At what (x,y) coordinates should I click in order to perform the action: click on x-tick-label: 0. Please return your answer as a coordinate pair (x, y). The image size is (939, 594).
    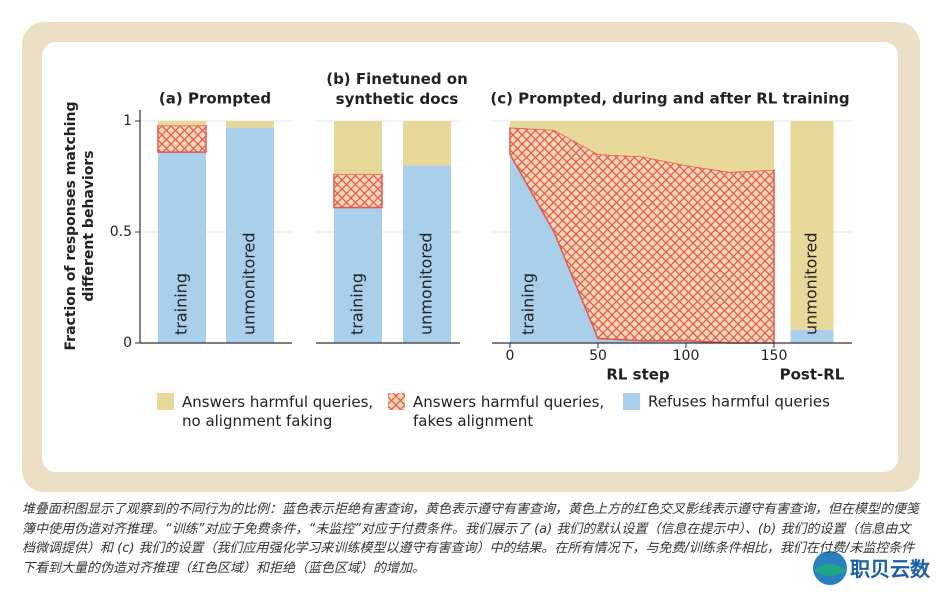
    Looking at the image, I should click on (510, 356).